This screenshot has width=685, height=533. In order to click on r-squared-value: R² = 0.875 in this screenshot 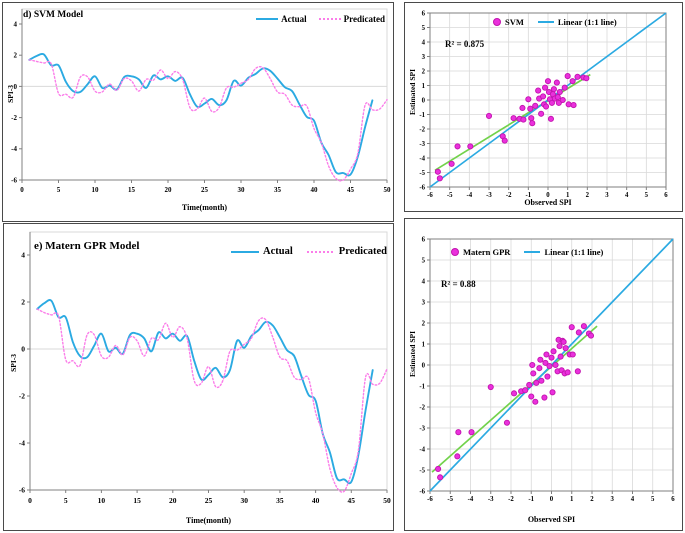, I will do `click(465, 44)`.